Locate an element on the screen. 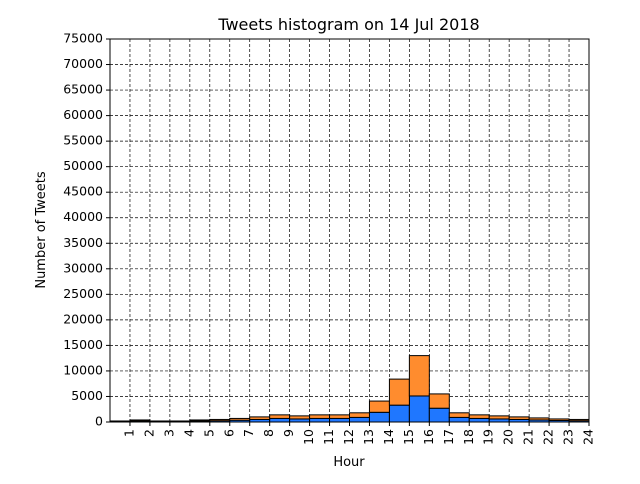  x-tick-label: 19 is located at coordinates (488, 437).